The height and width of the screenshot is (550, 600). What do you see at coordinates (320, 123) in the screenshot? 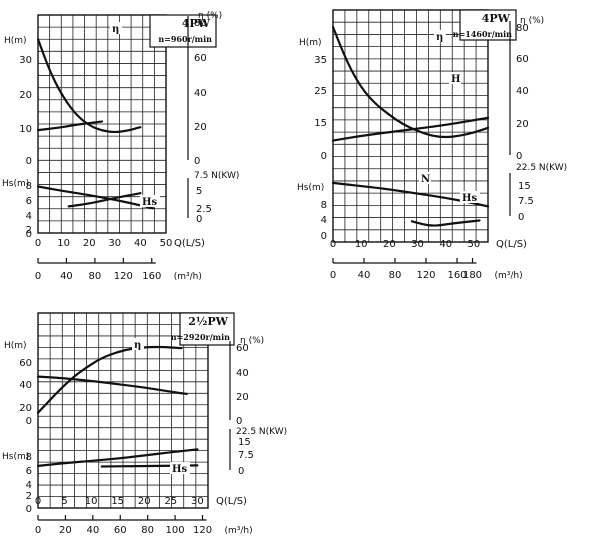
I see `h-tick-label: 15` at bounding box center [320, 123].